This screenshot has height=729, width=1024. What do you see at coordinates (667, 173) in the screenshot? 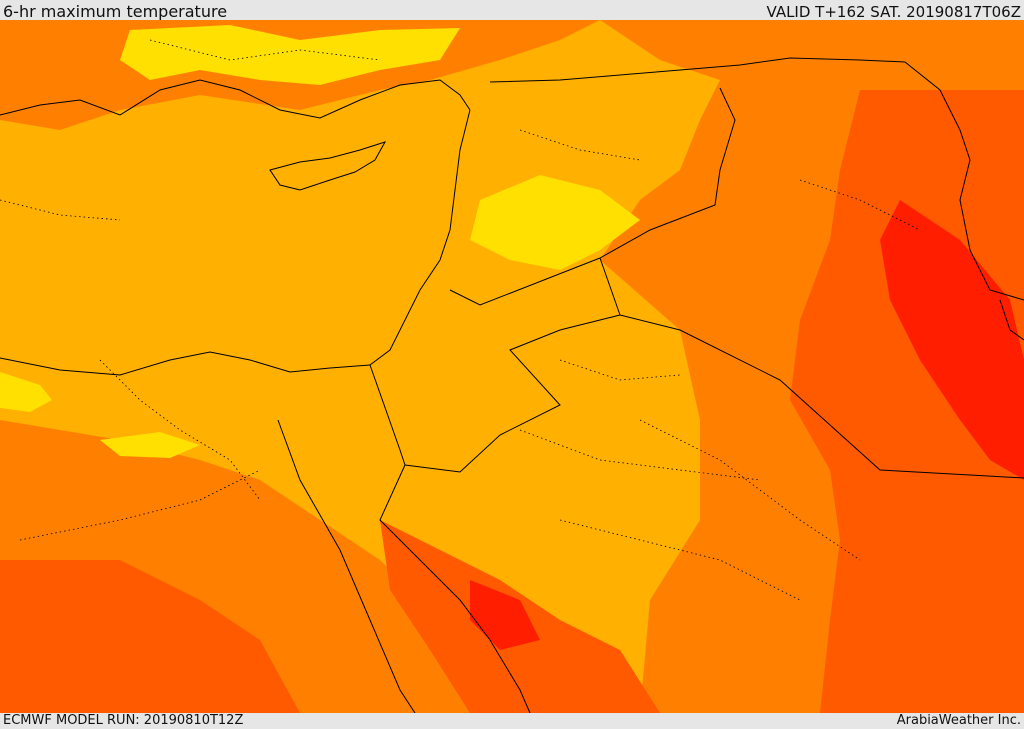
I see `border-syria-iraq` at bounding box center [667, 173].